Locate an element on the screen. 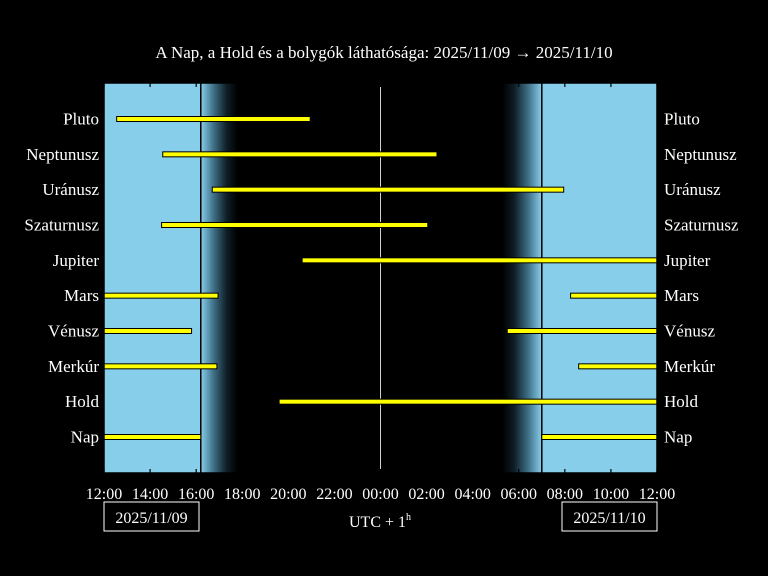 This screenshot has height=576, width=768. x-tick-label-7: 02:00 is located at coordinates (426, 494).